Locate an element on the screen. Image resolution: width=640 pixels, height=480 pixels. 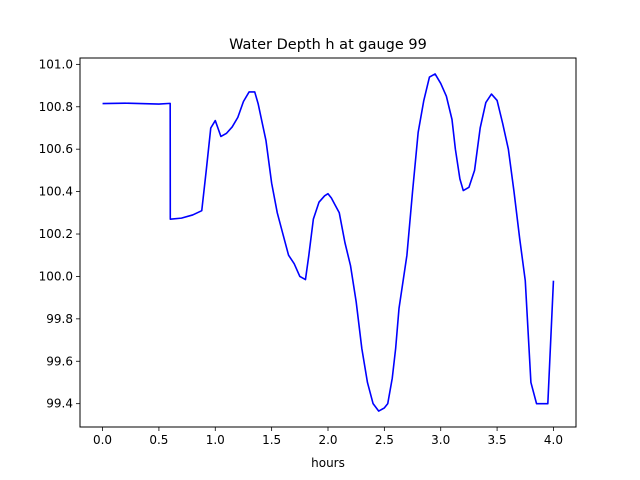
x-tick-label: 2.5 is located at coordinates (384, 440).